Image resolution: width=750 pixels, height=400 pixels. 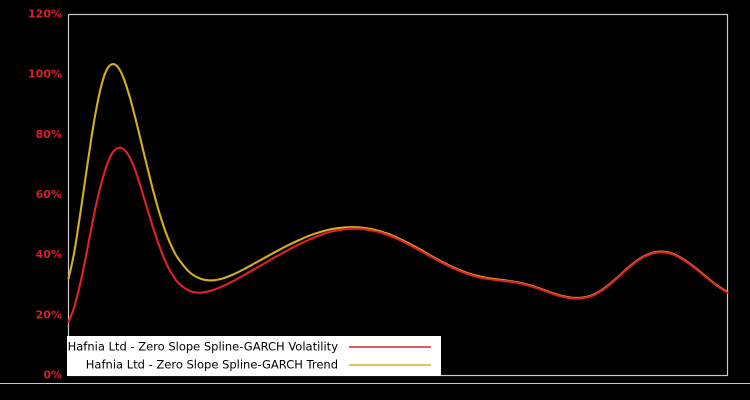 What do you see at coordinates (45, 14) in the screenshot?
I see `y-axis-tick-label: 120%` at bounding box center [45, 14].